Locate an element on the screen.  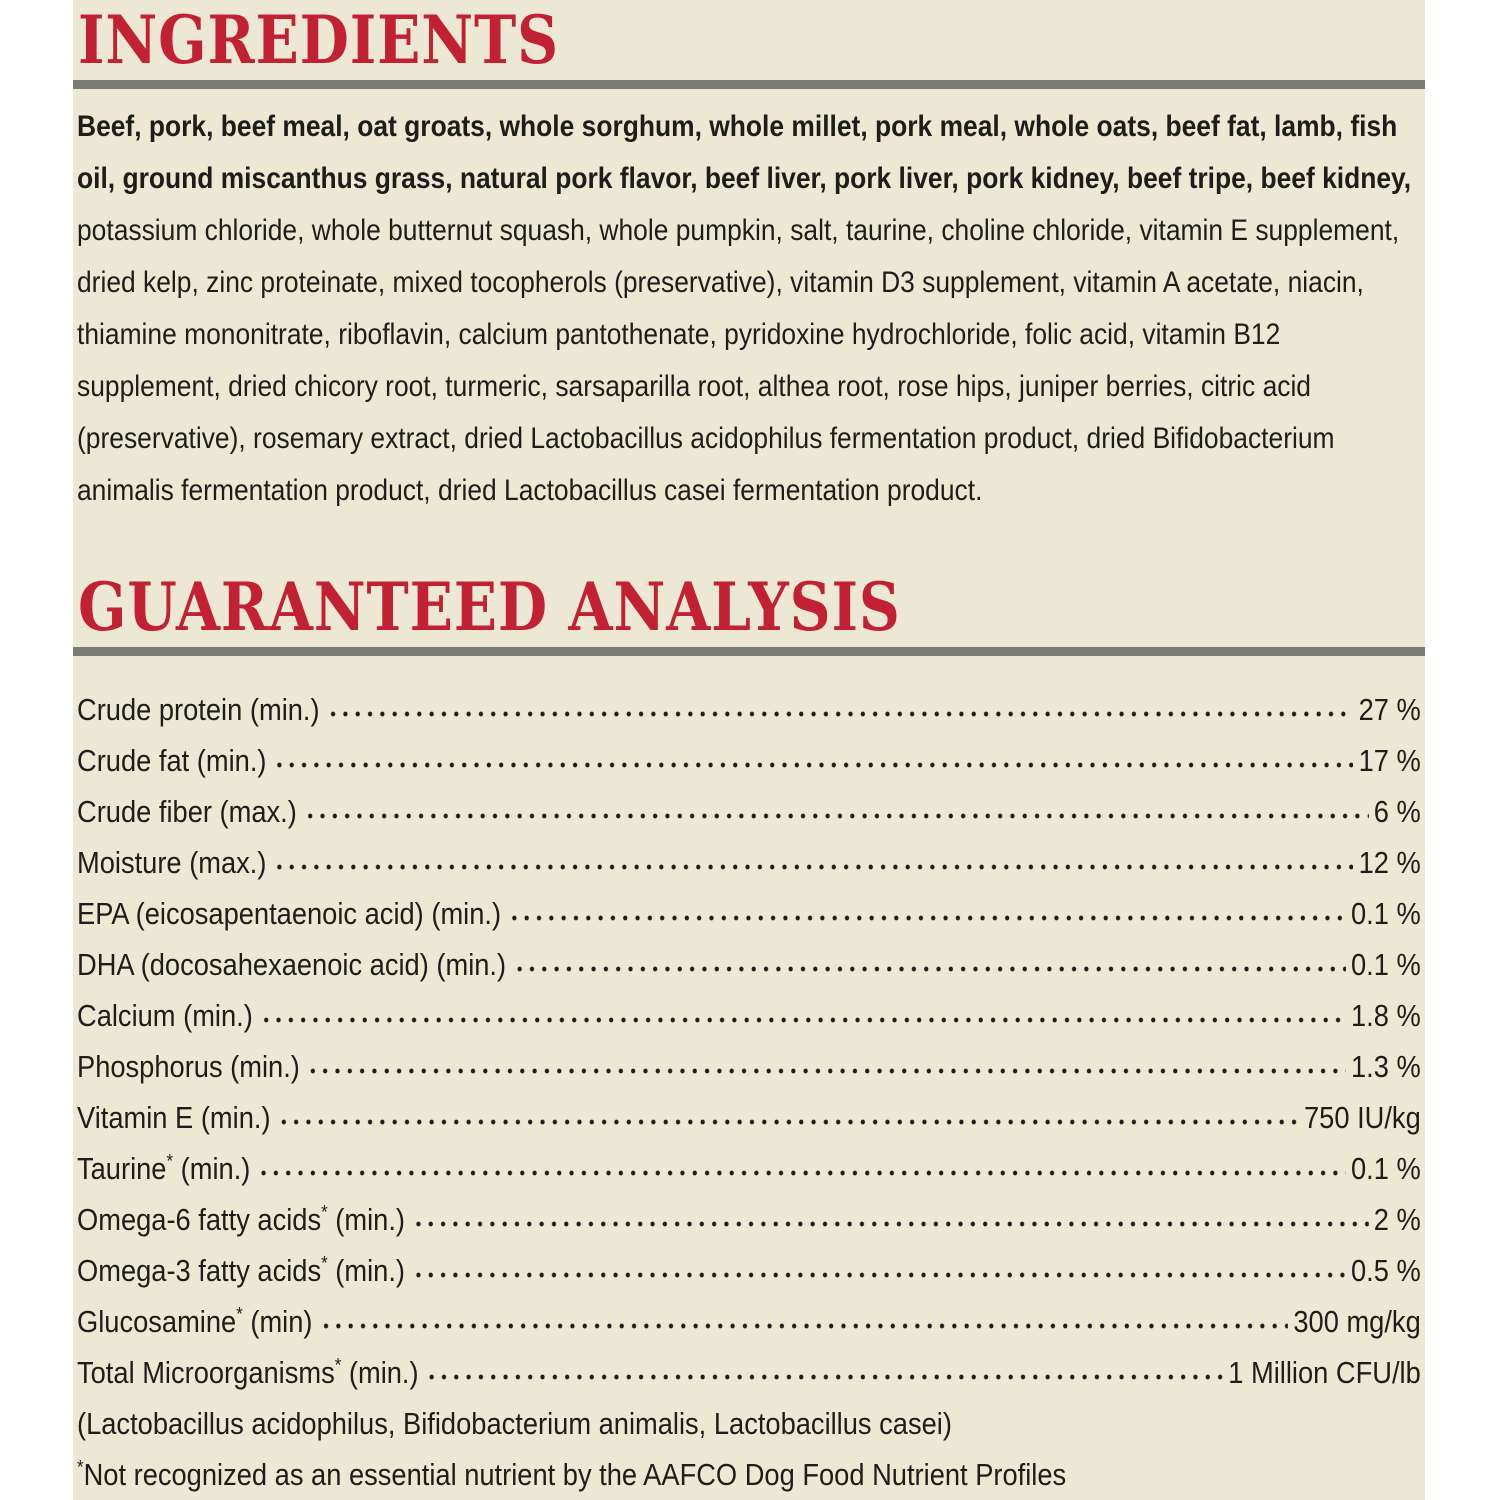
guaranteed-analysis-title-text: GUARANTEED ANALYSIS is located at coordinates (489, 607).